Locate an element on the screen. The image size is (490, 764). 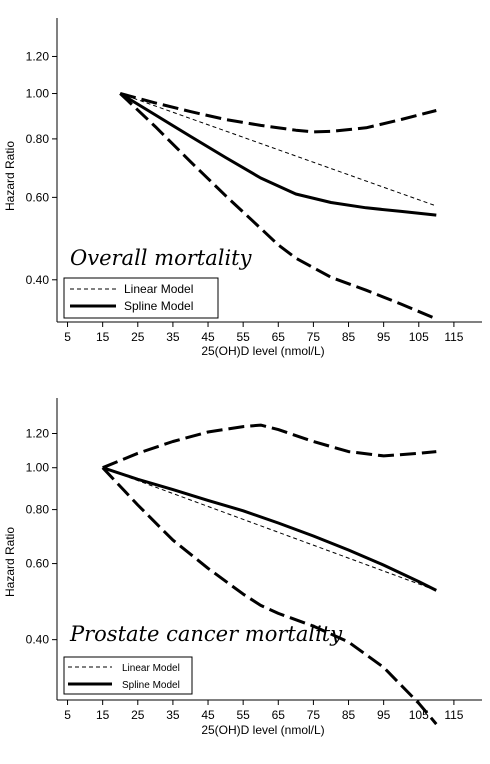
chart-annotation: Overall mortality is located at coordinates (161, 258).